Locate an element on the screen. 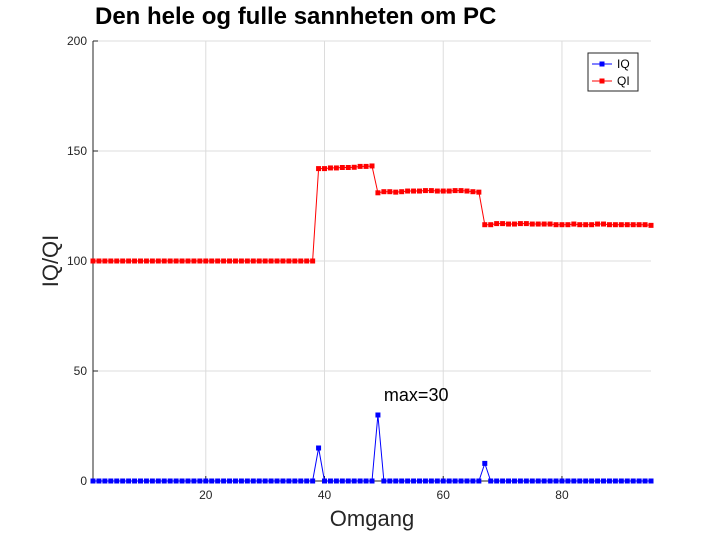 The width and height of the screenshot is (720, 540). x-tick-label: 80 is located at coordinates (562, 495).